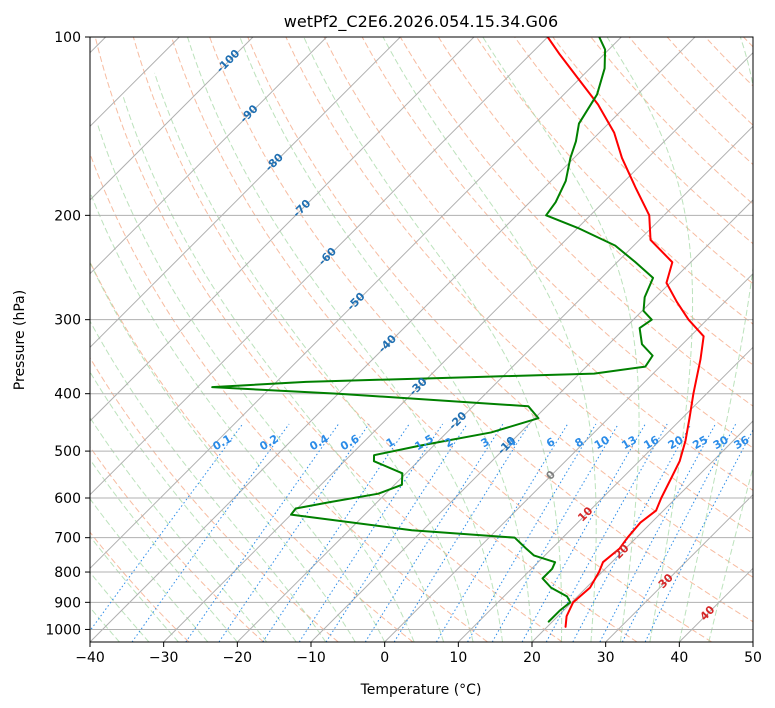 This screenshot has width=775, height=708. Describe the element at coordinates (606, 658) in the screenshot. I see `x-tick-label: 30` at that location.